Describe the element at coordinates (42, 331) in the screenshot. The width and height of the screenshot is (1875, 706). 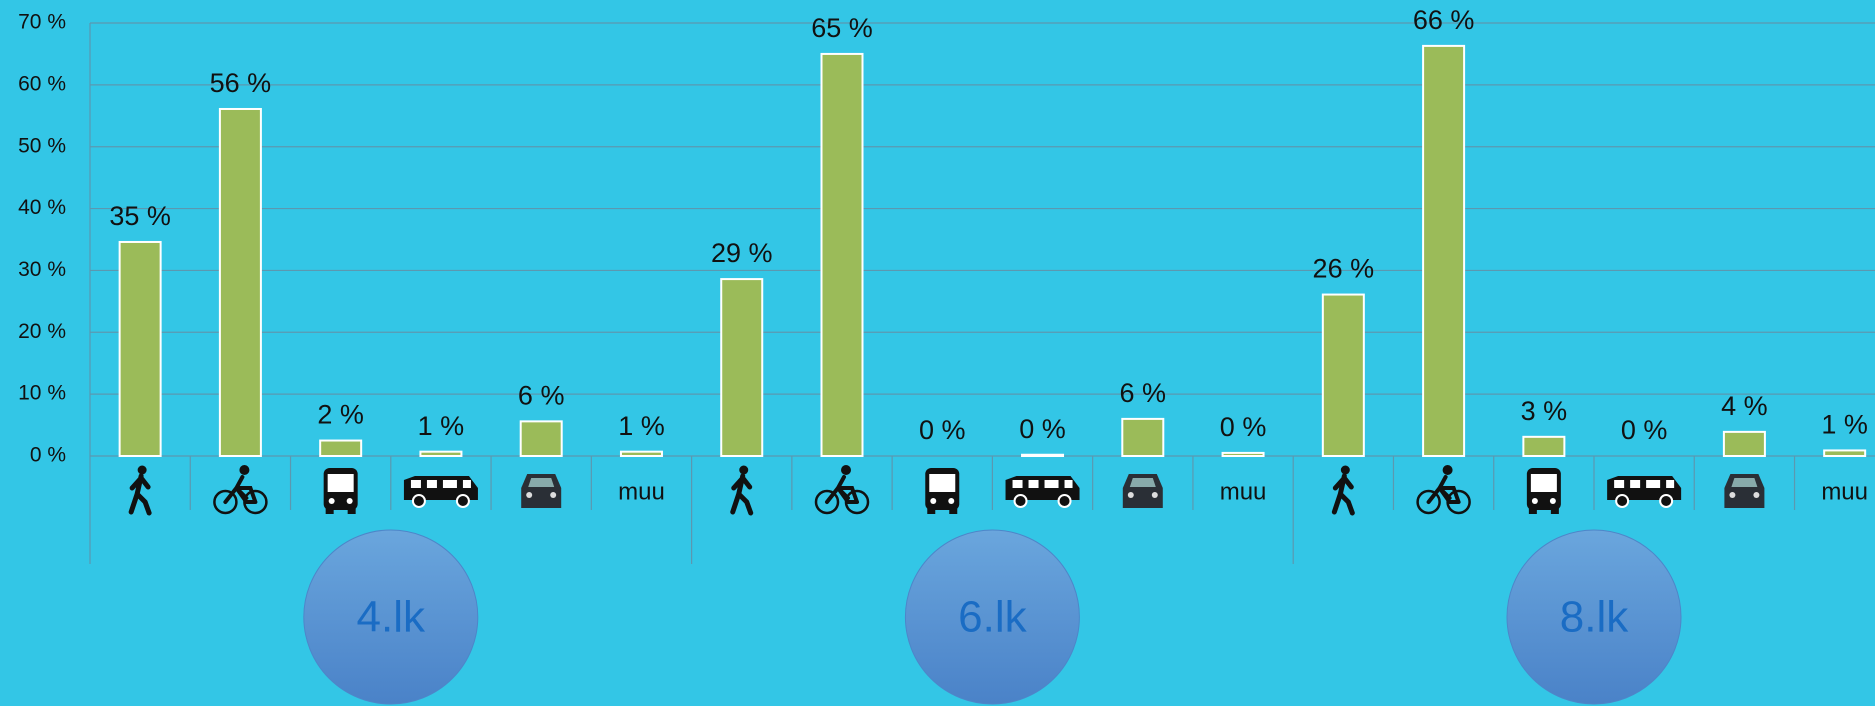
I see `y-tick-label: 20 %` at that location.